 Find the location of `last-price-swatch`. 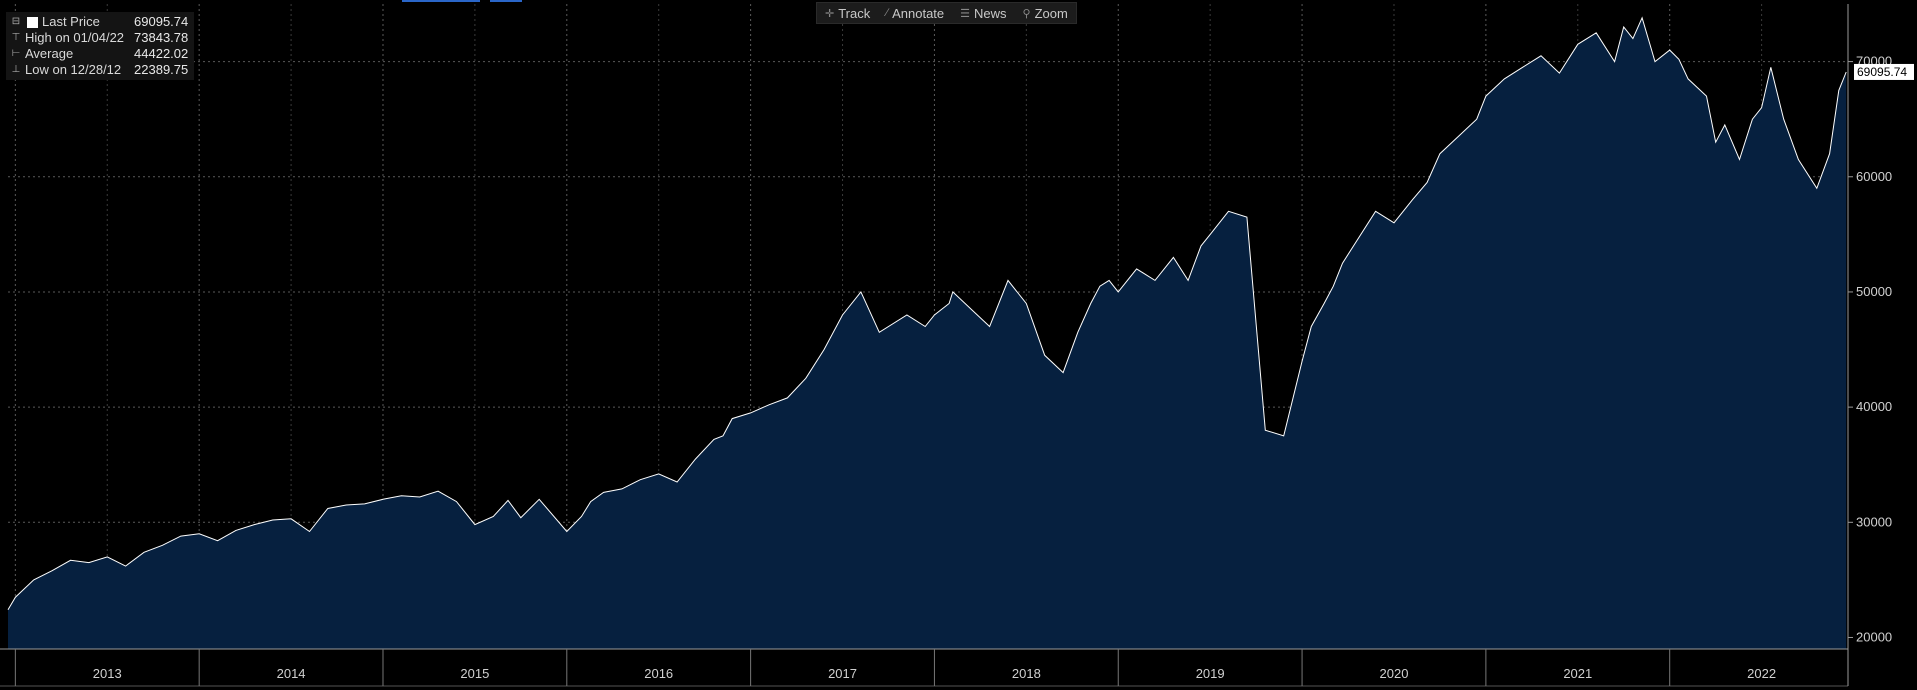

last-price-swatch is located at coordinates (32, 22).